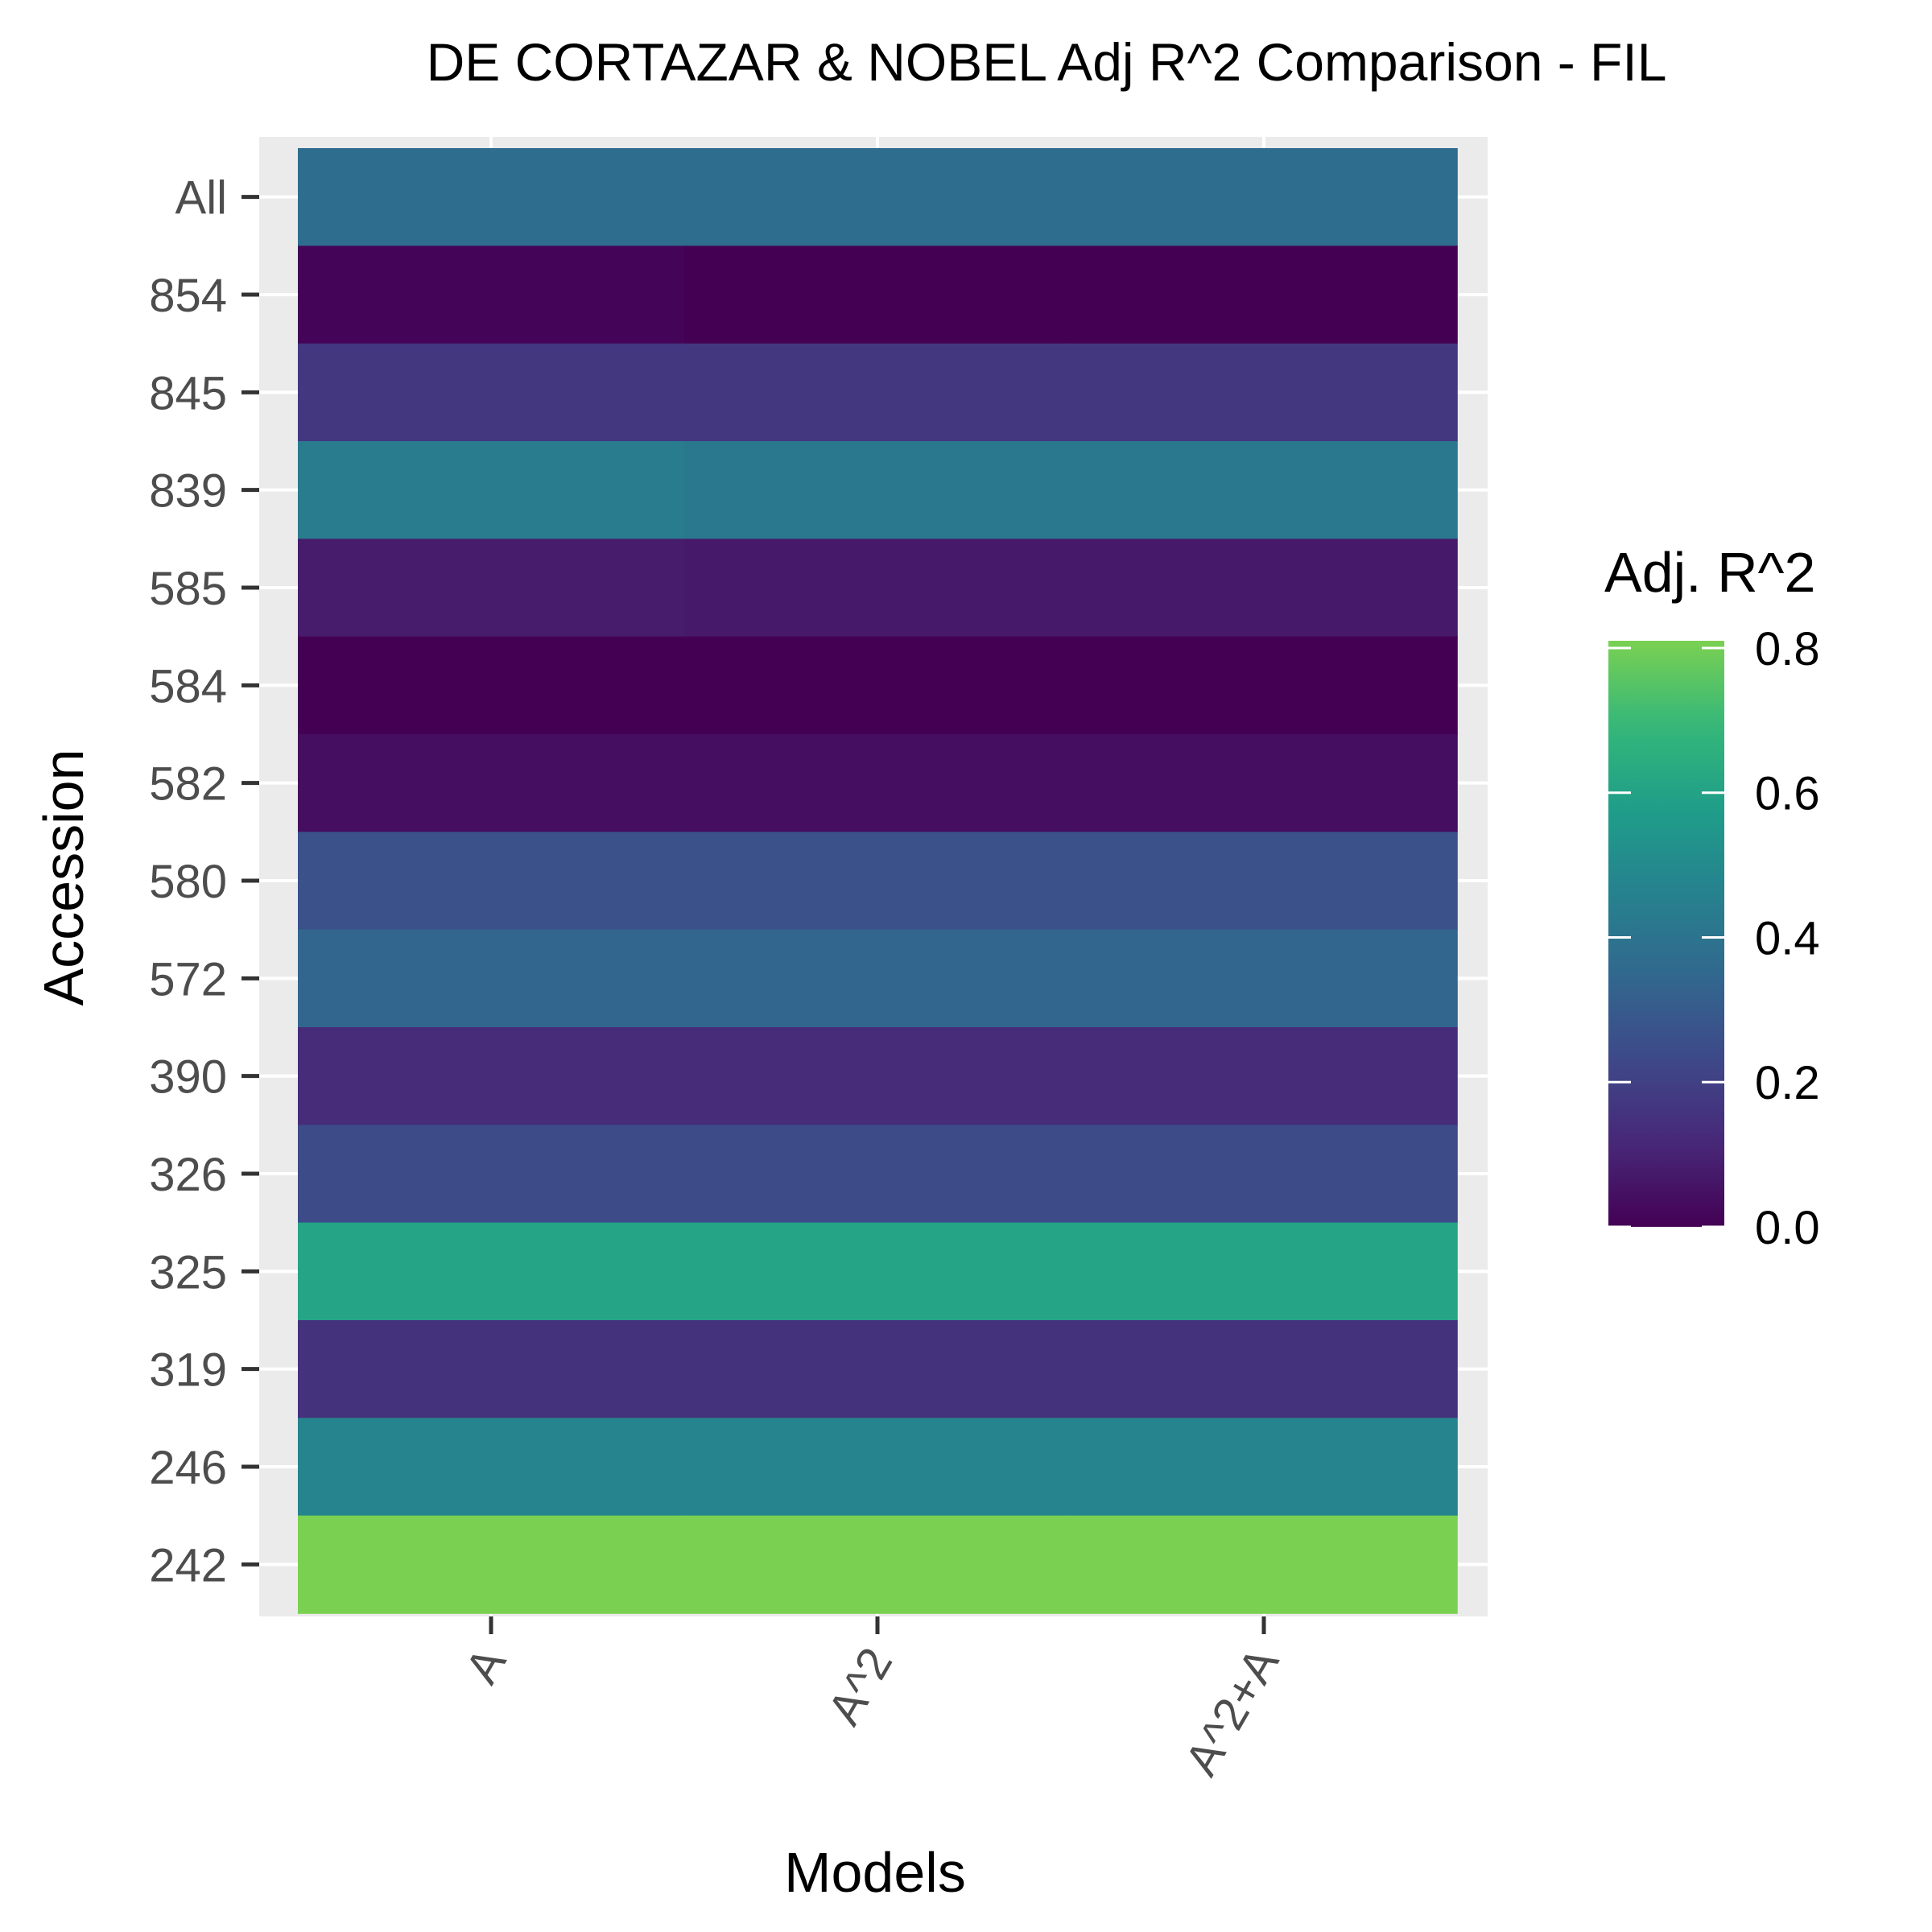 This screenshot has width=1932, height=1932. What do you see at coordinates (188, 882) in the screenshot?
I see `y-tick-label: 580` at bounding box center [188, 882].